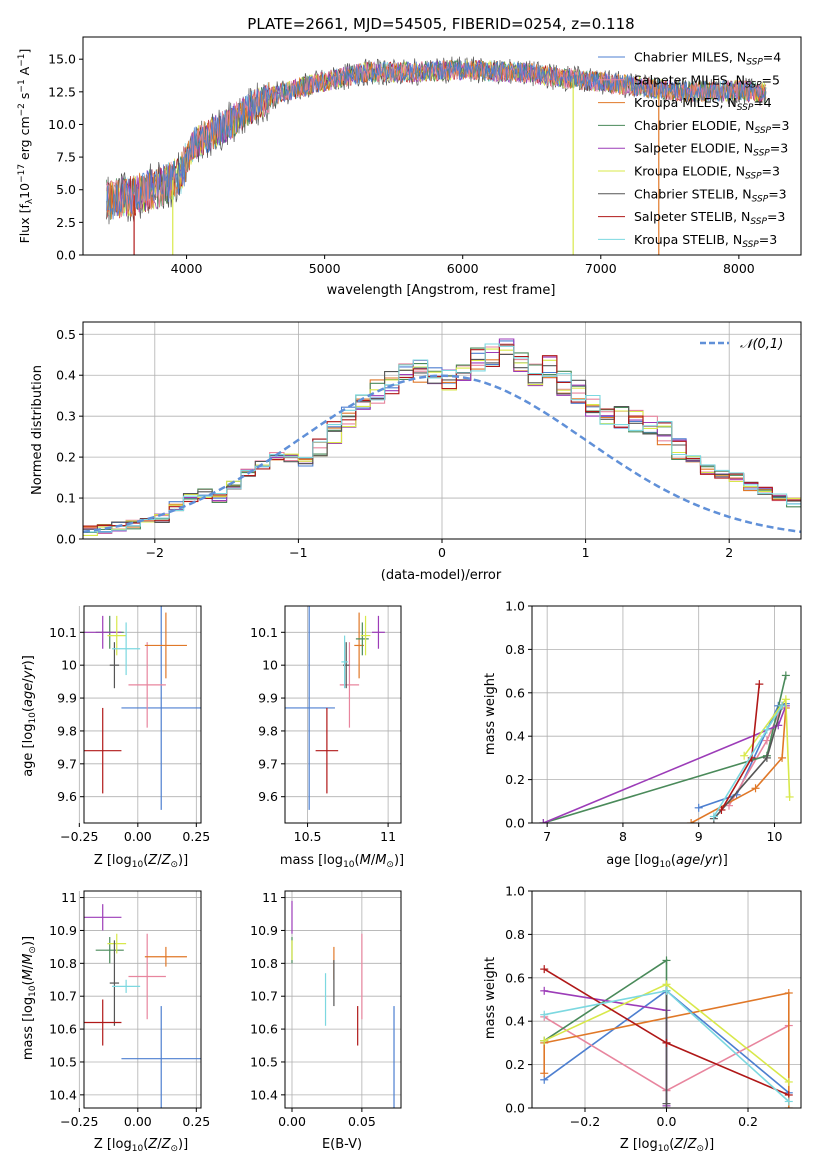 Image resolution: width=819 pixels, height=1170 pixels. Describe the element at coordinates (441, 290) in the screenshot. I see `spectrum-xlabel: wavelength [Angstrom, rest frame]` at that location.